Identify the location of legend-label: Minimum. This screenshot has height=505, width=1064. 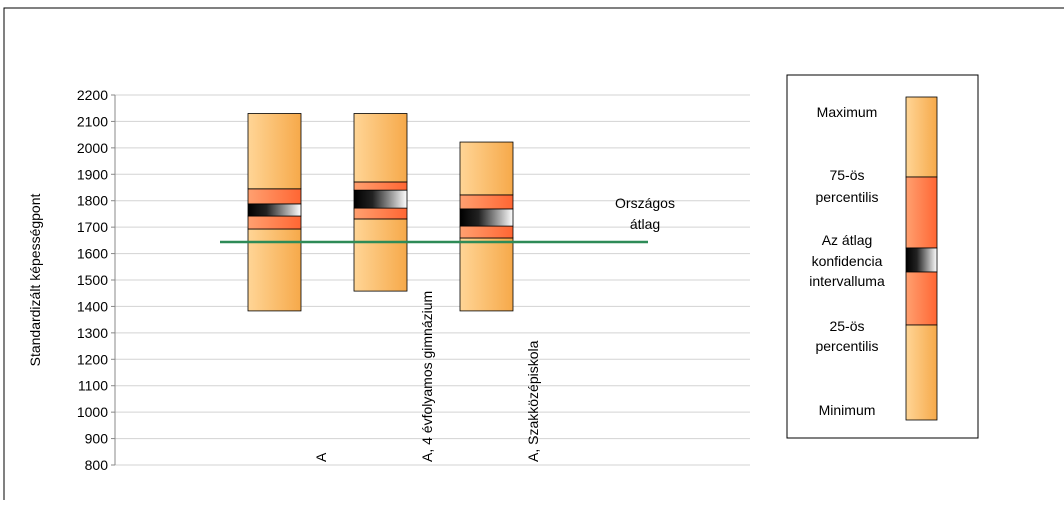
(847, 410).